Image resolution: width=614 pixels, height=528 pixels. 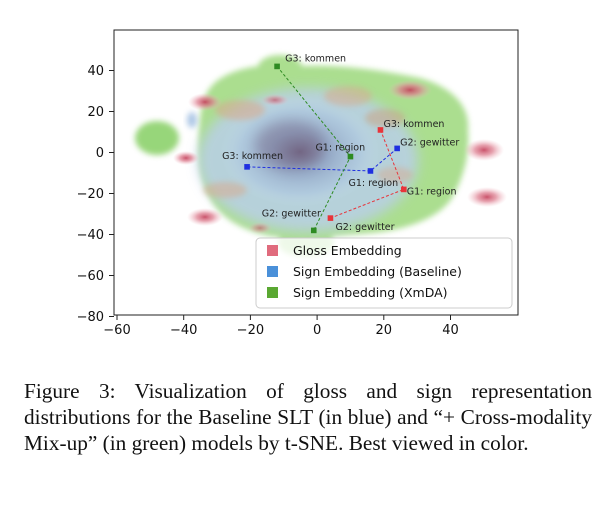 I want to click on legend-box, so click(x=384, y=273).